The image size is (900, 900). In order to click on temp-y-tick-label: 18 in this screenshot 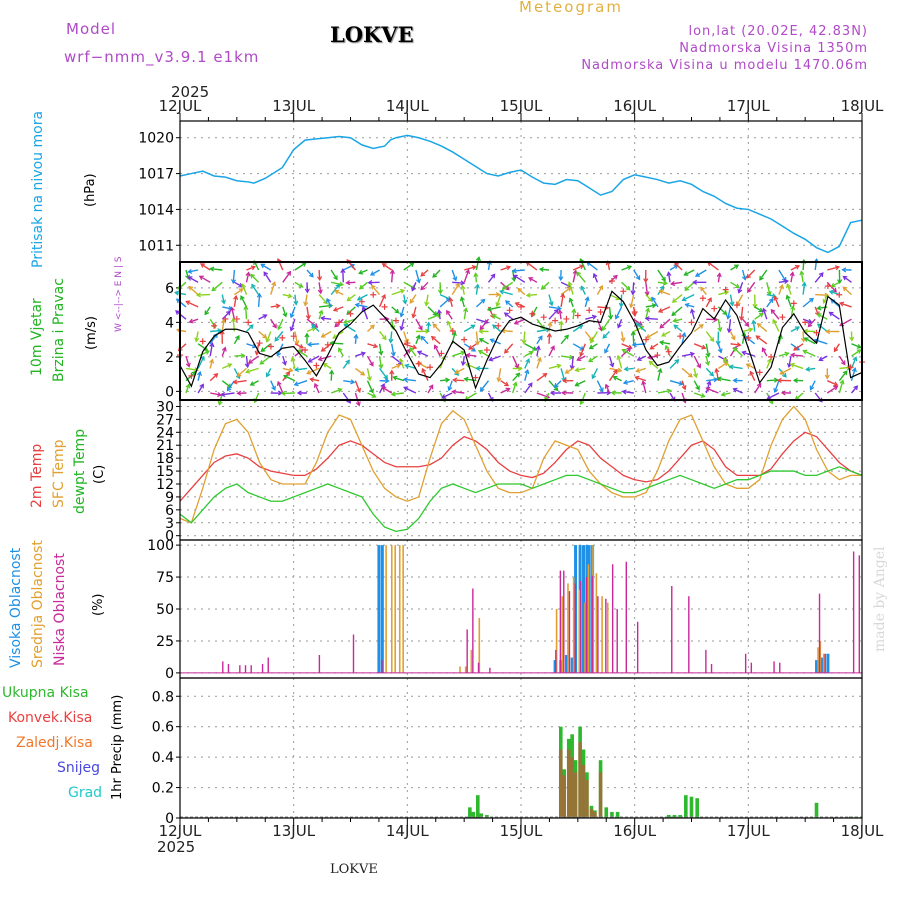, I will do `click(165, 459)`.